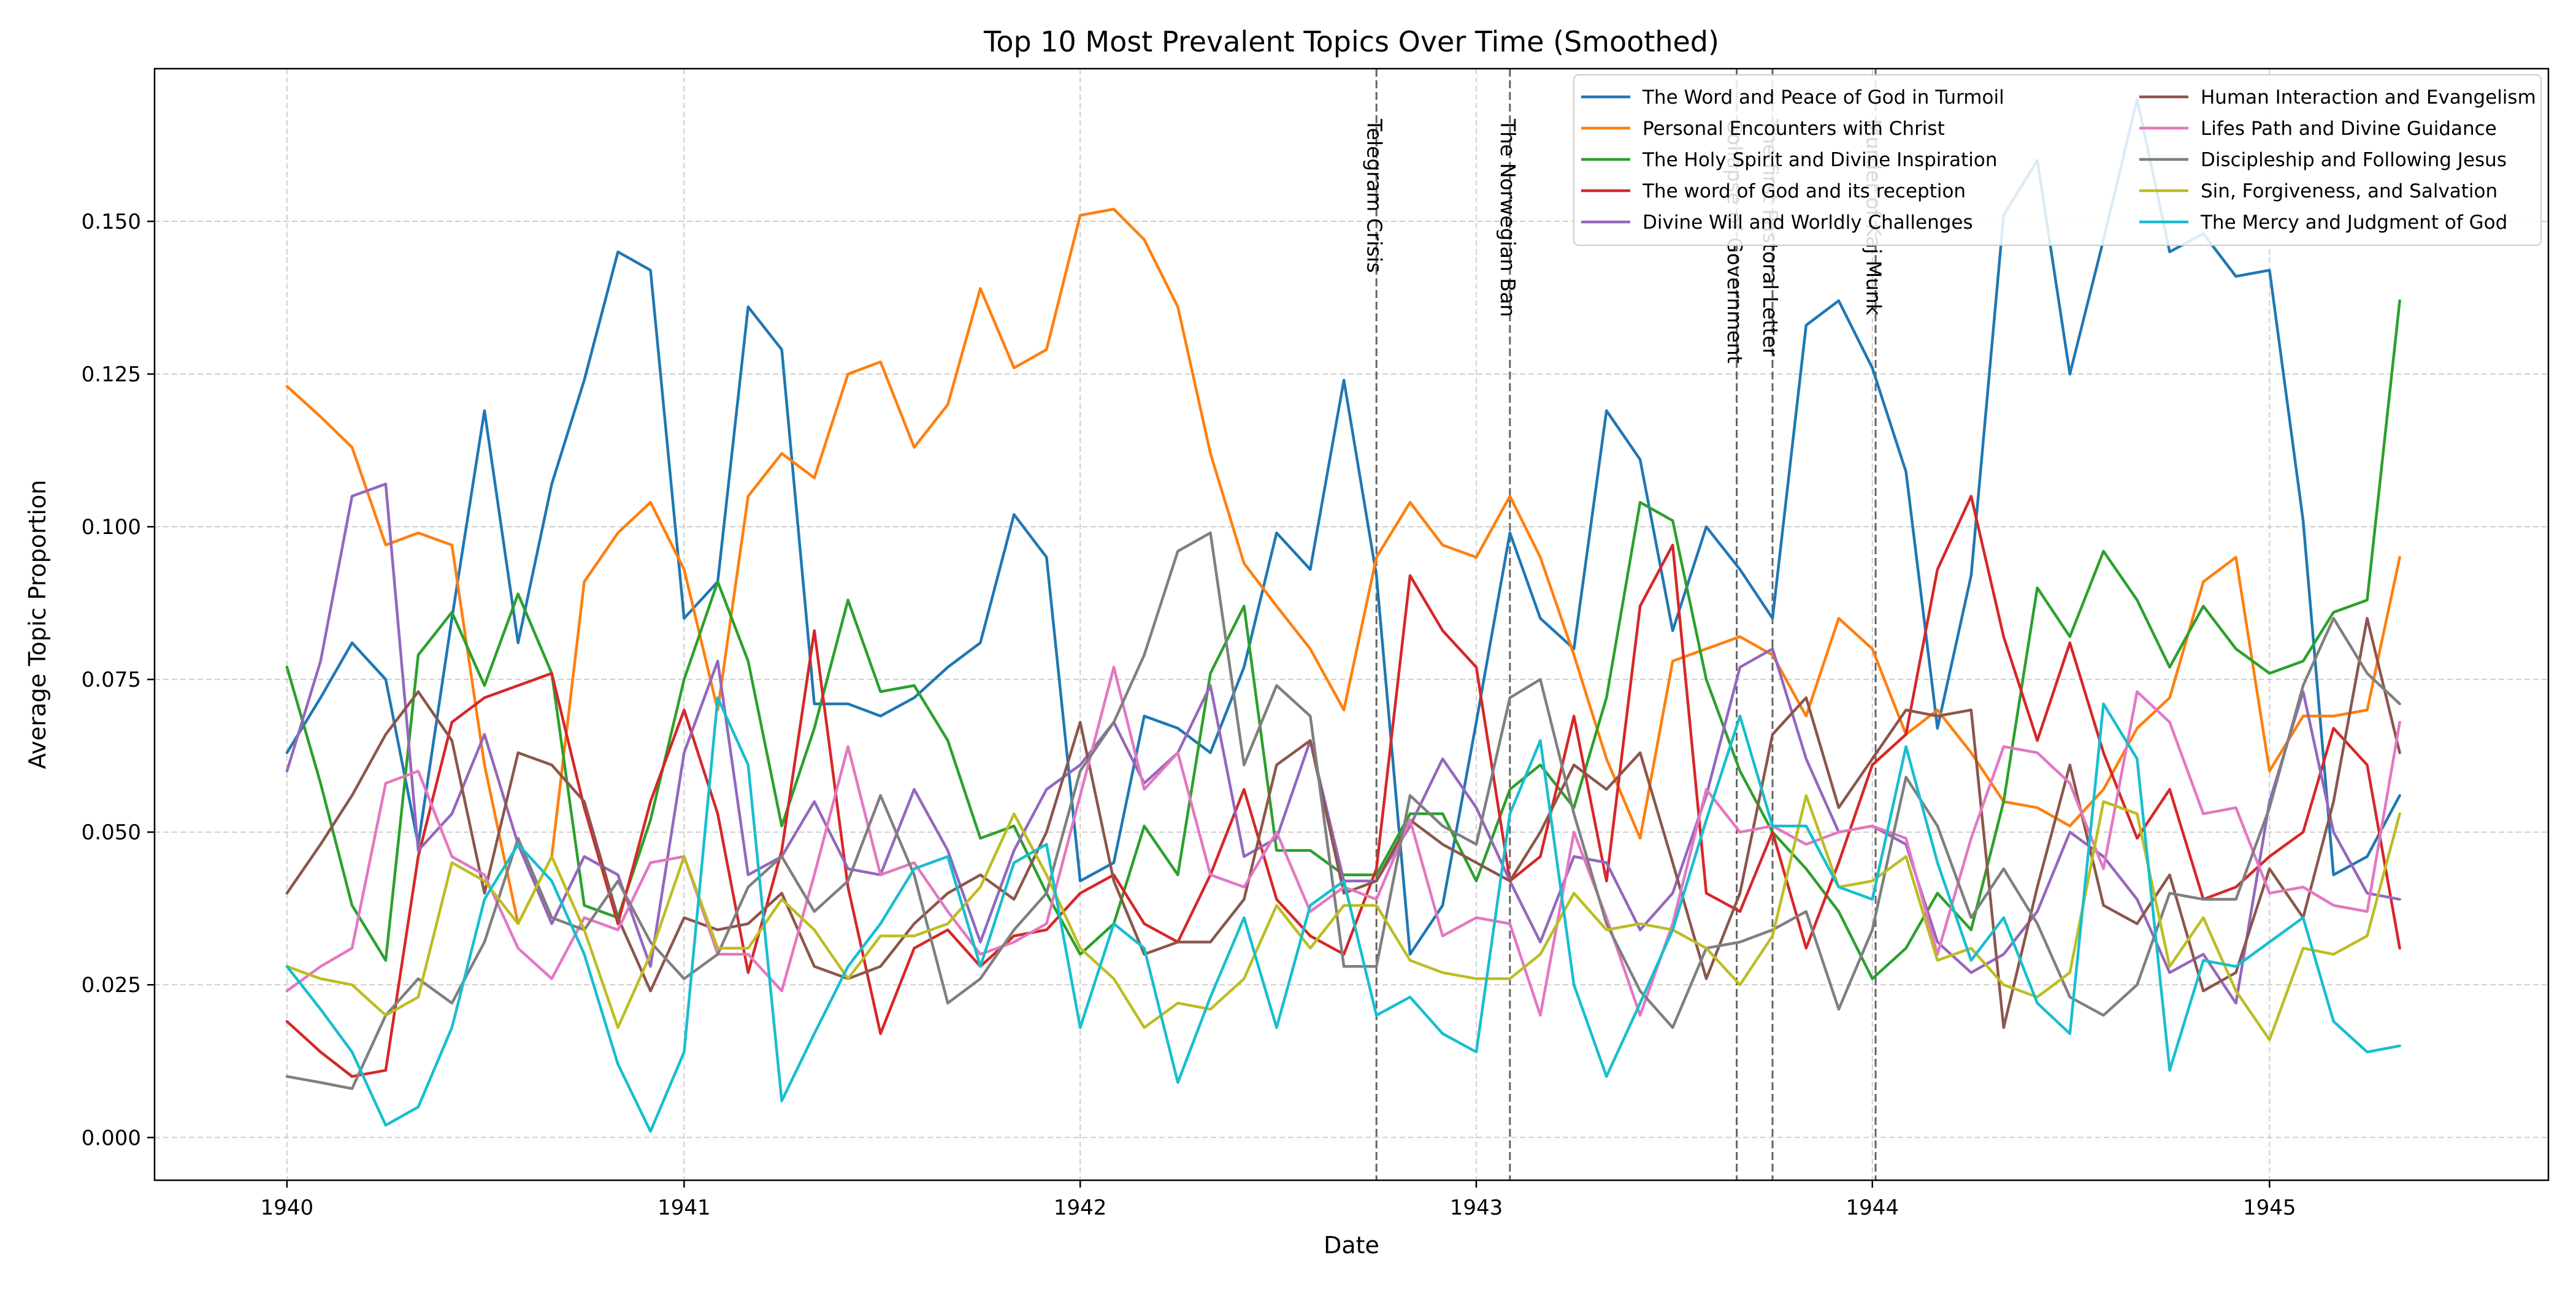  Describe the element at coordinates (1080, 1208) in the screenshot. I see `x-tick-label: 1942` at that location.